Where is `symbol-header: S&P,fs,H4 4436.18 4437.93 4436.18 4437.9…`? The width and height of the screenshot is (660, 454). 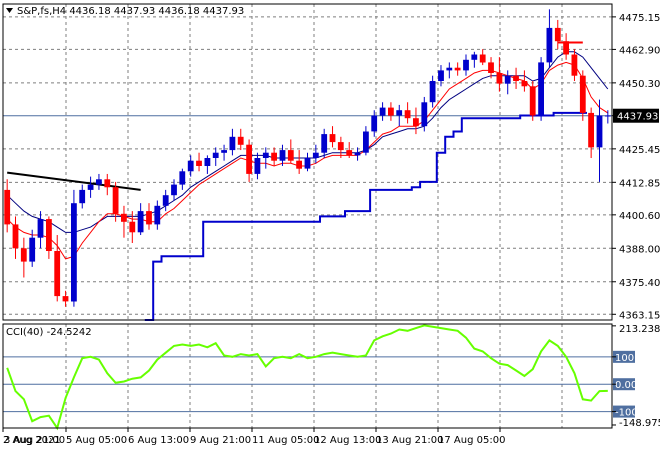
symbol-header: S&P,fs,H4 4436.18 4437.93 4436.18 4437.9… is located at coordinates (125, 11).